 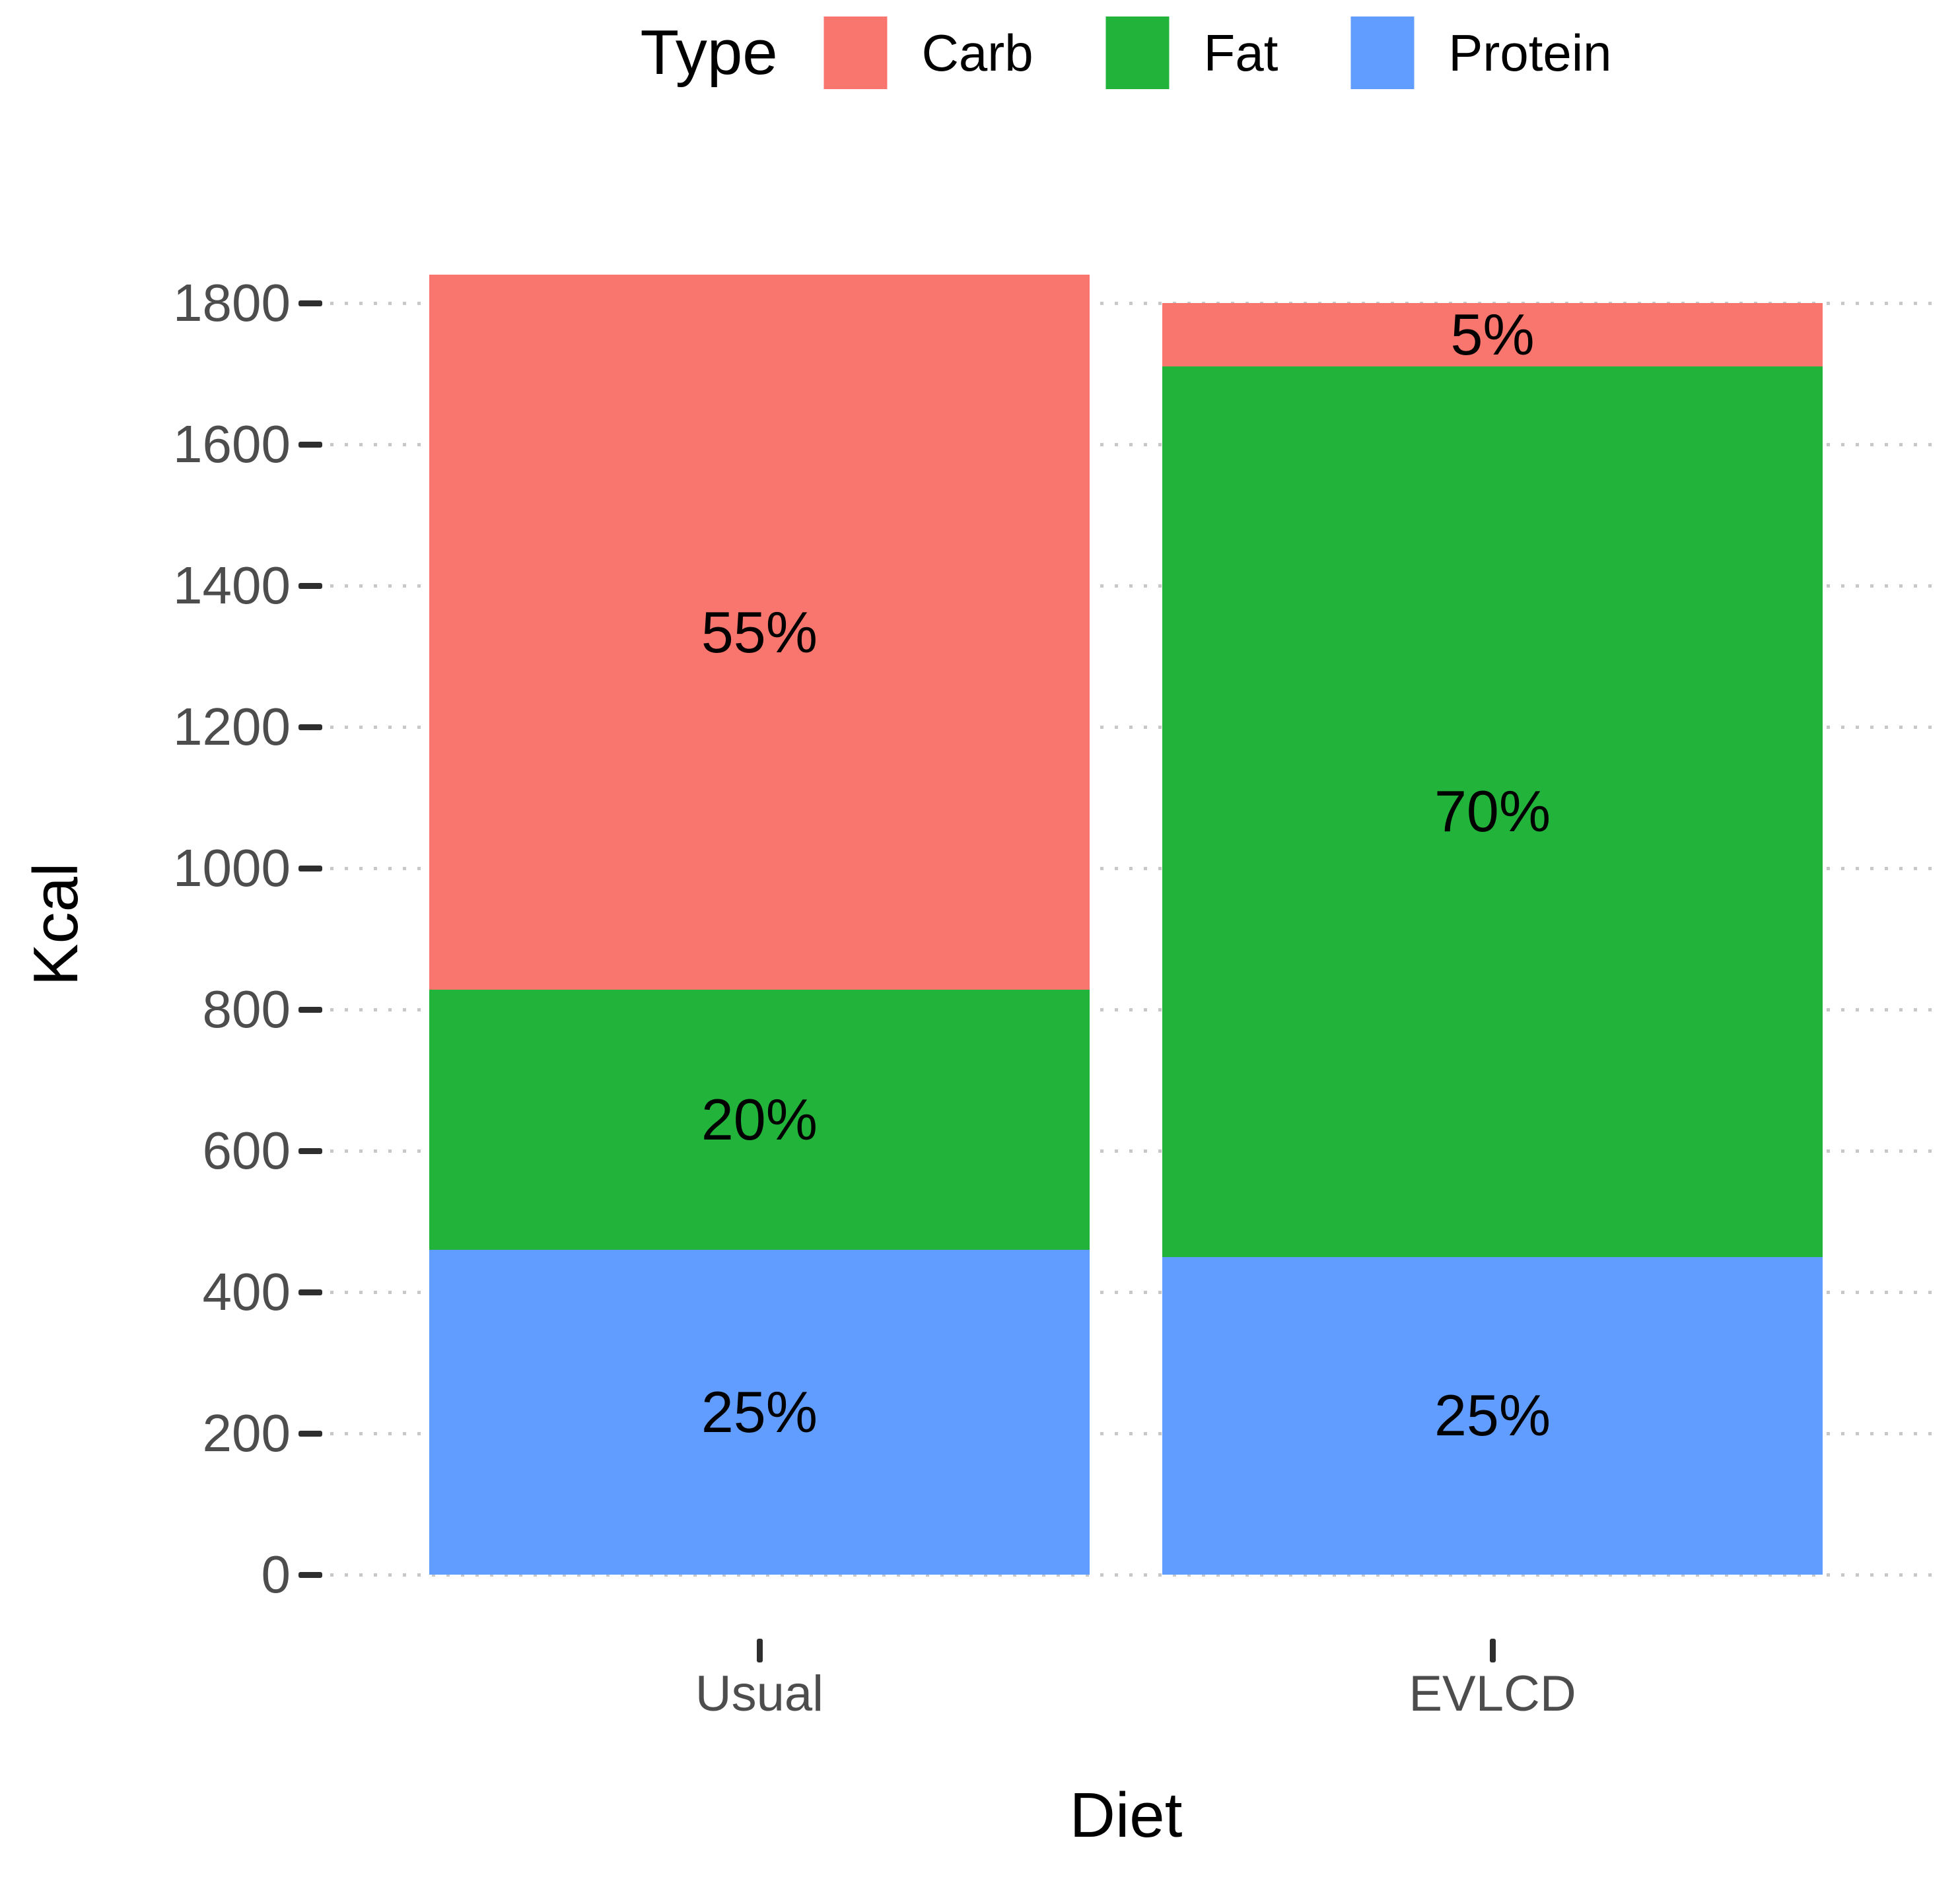 What do you see at coordinates (1240, 52) in the screenshot?
I see `legend-label-fat: Fat` at bounding box center [1240, 52].